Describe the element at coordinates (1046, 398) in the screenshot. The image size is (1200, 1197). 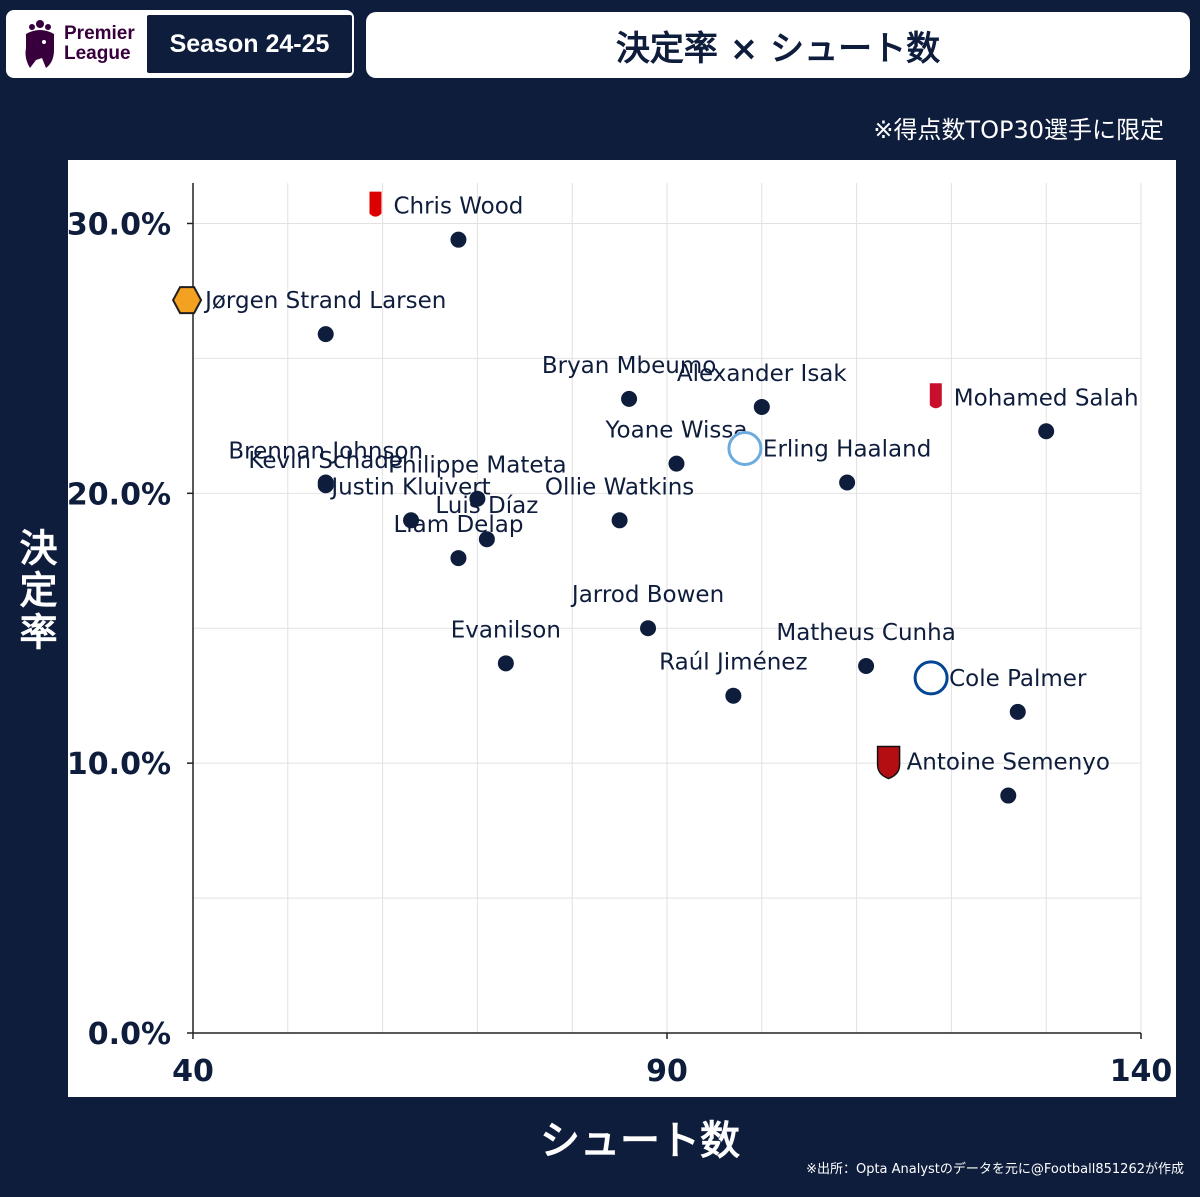
I see `point-label: Mohamed Salah` at that location.